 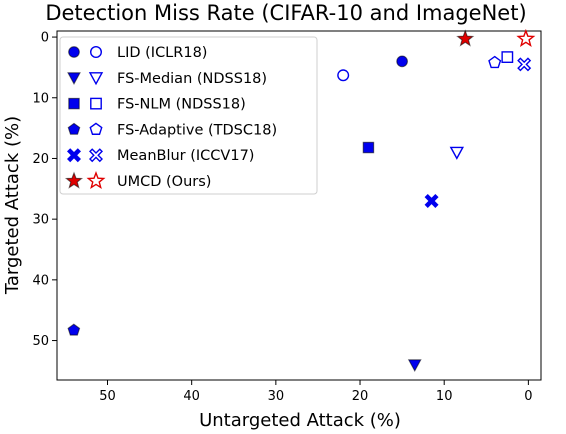 What do you see at coordinates (107, 396) in the screenshot?
I see `x-tick-label: 50` at bounding box center [107, 396].